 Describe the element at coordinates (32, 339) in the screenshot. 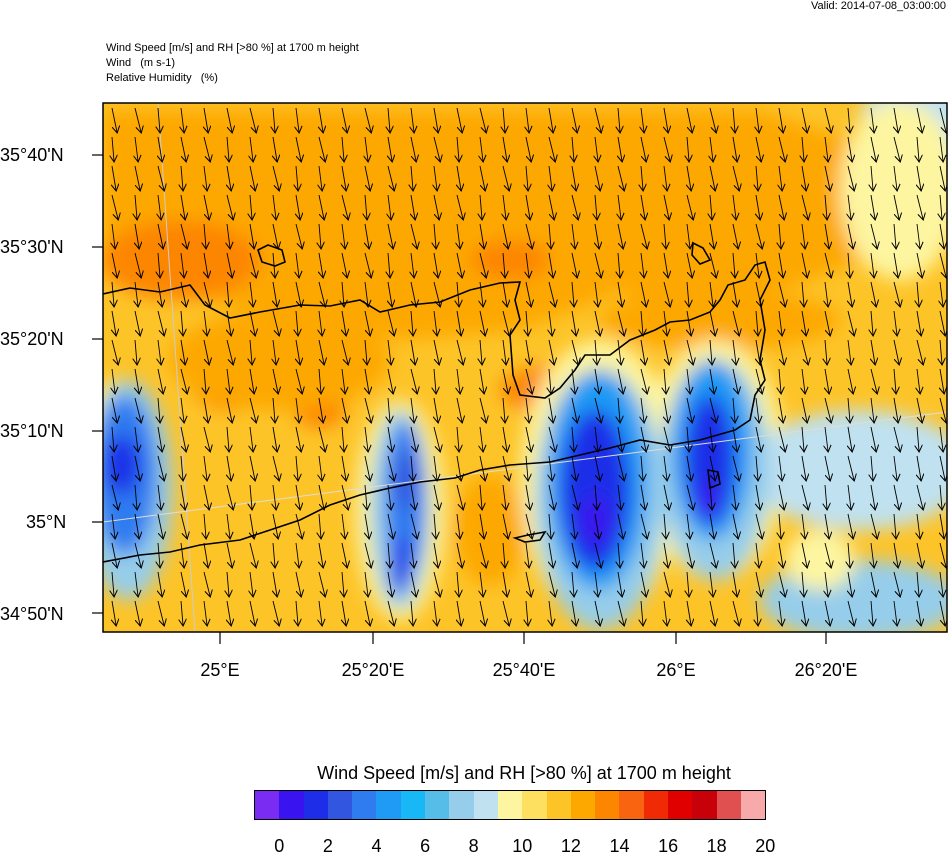

I see `lat-label-2: 35°20'N` at that location.